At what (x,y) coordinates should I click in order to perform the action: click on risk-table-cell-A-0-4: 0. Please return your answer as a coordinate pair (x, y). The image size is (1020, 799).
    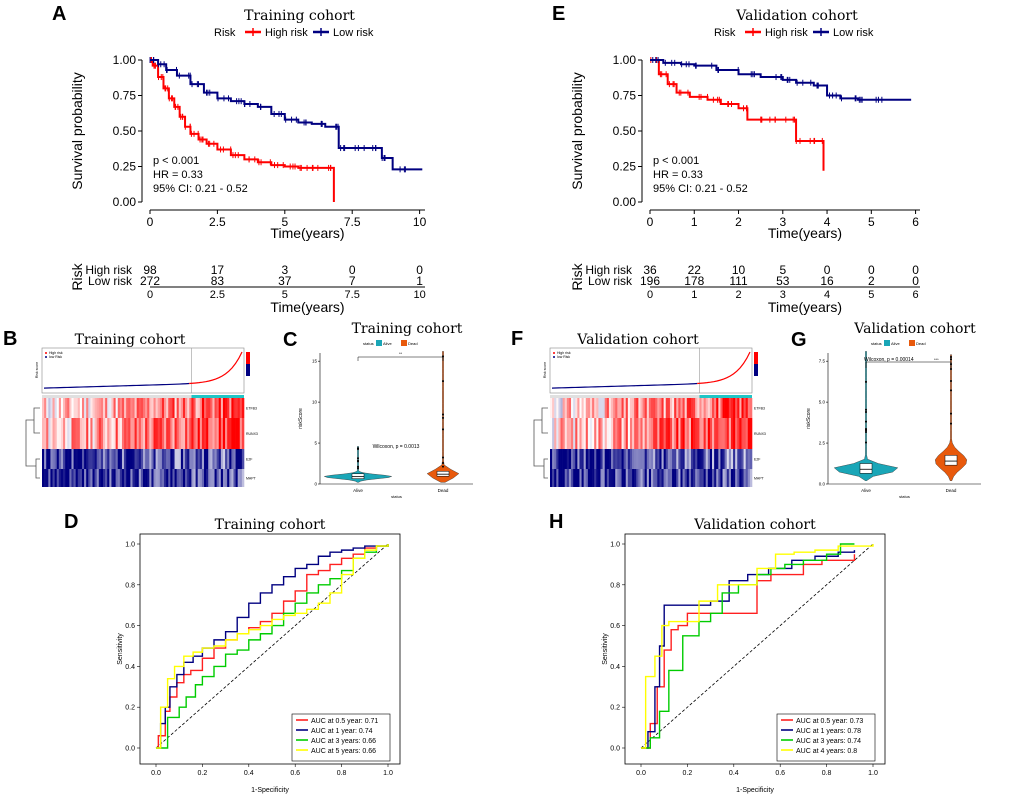
    Looking at the image, I should click on (419, 270).